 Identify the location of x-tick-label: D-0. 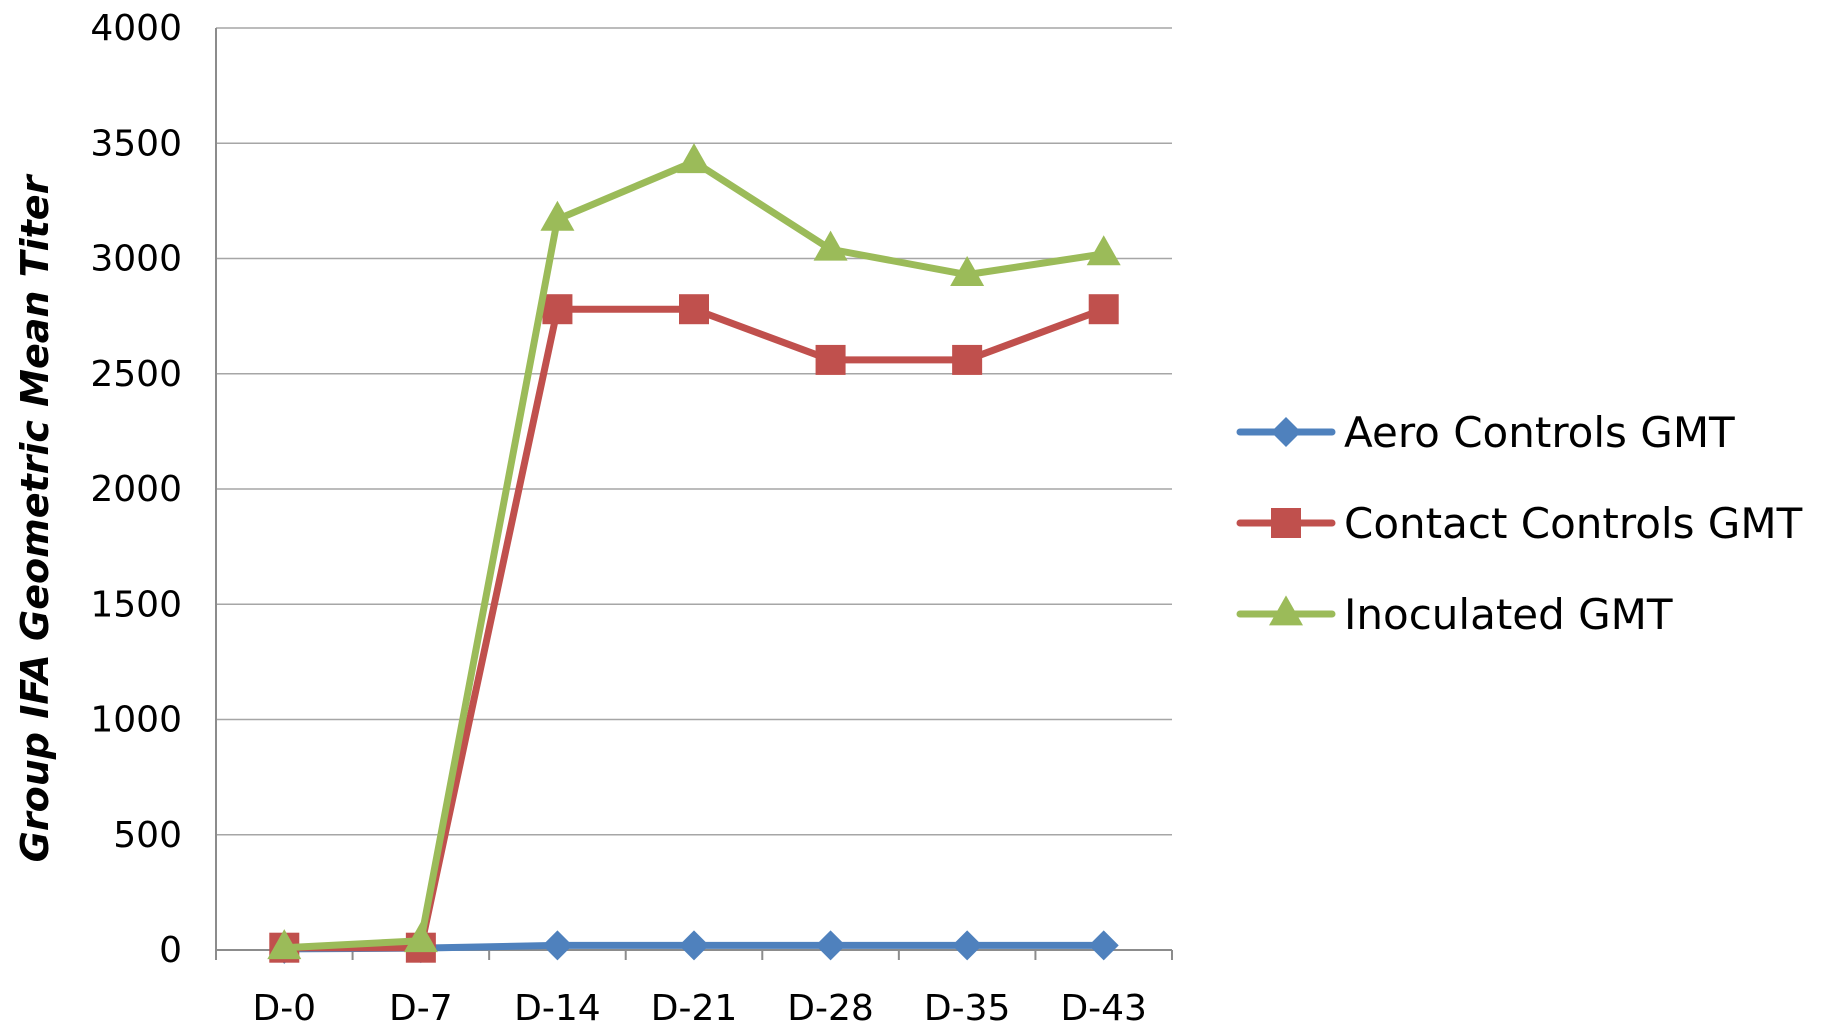
(284, 1008).